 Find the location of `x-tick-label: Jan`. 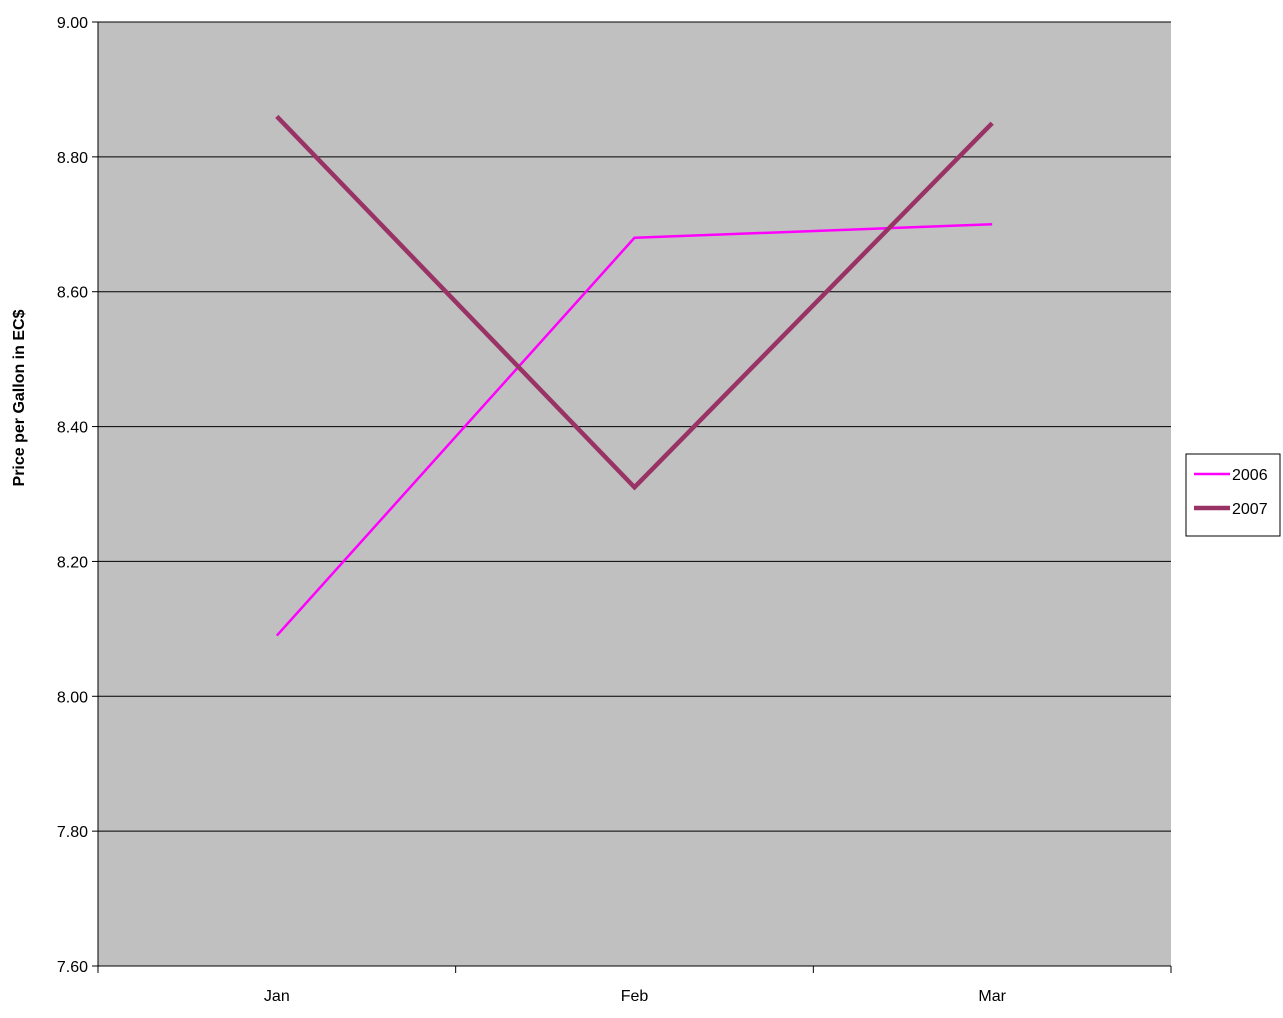

x-tick-label: Jan is located at coordinates (277, 996).